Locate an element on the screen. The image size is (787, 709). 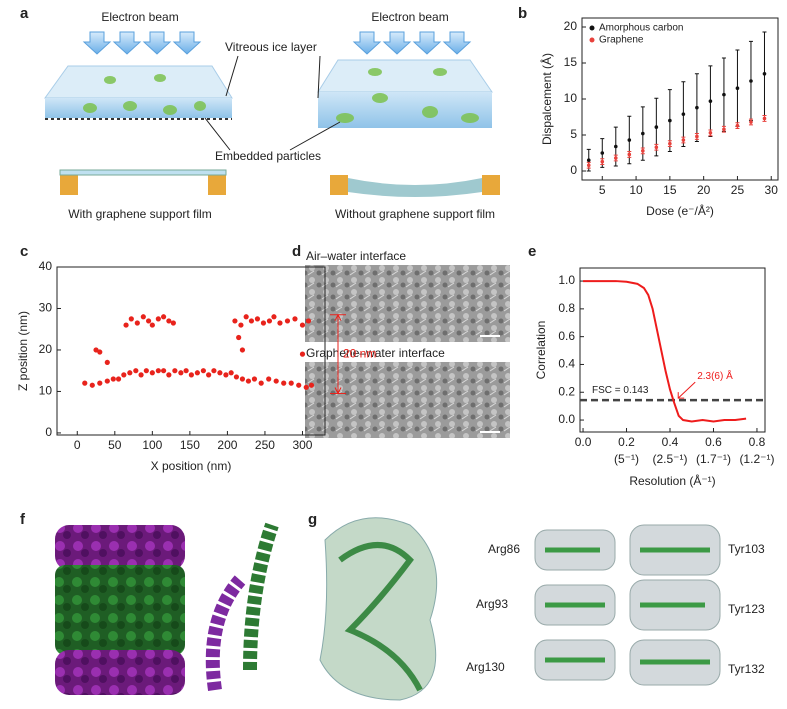
y-tick-label: 0.8 is located at coordinates (566, 308).